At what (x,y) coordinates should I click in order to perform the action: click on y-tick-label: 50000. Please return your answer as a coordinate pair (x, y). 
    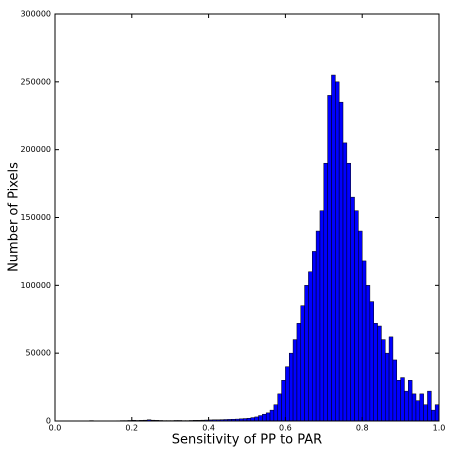
    Looking at the image, I should click on (38, 353).